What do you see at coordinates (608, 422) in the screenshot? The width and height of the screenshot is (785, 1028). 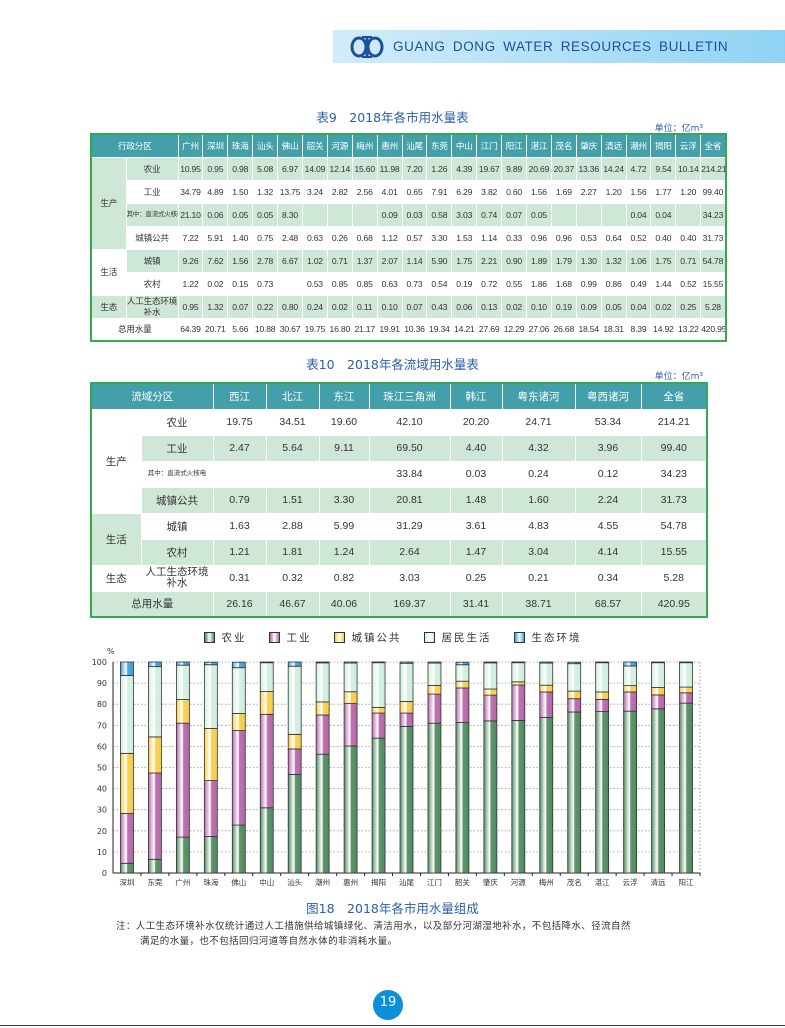 I see `table-cell: 53.34` at bounding box center [608, 422].